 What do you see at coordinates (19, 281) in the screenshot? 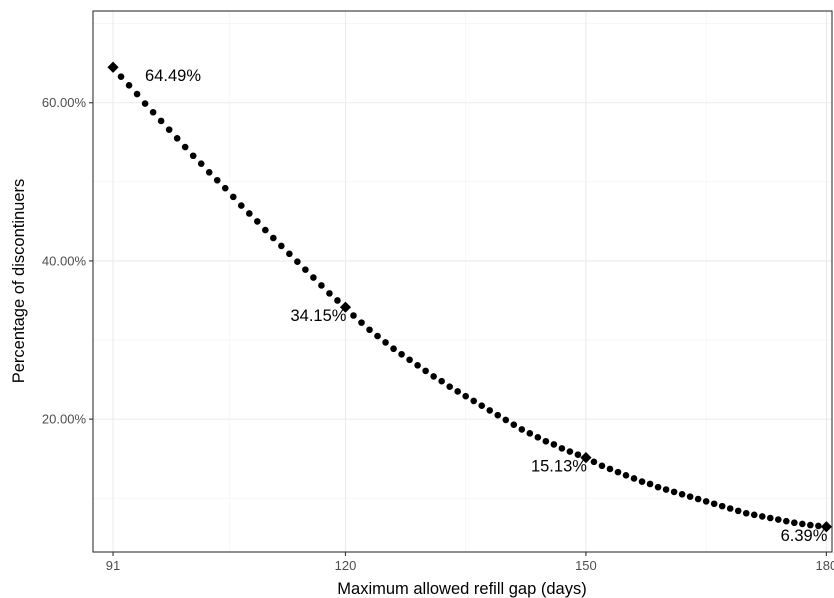
I see `y-axis-title: Percentage of discontinuers` at bounding box center [19, 281].